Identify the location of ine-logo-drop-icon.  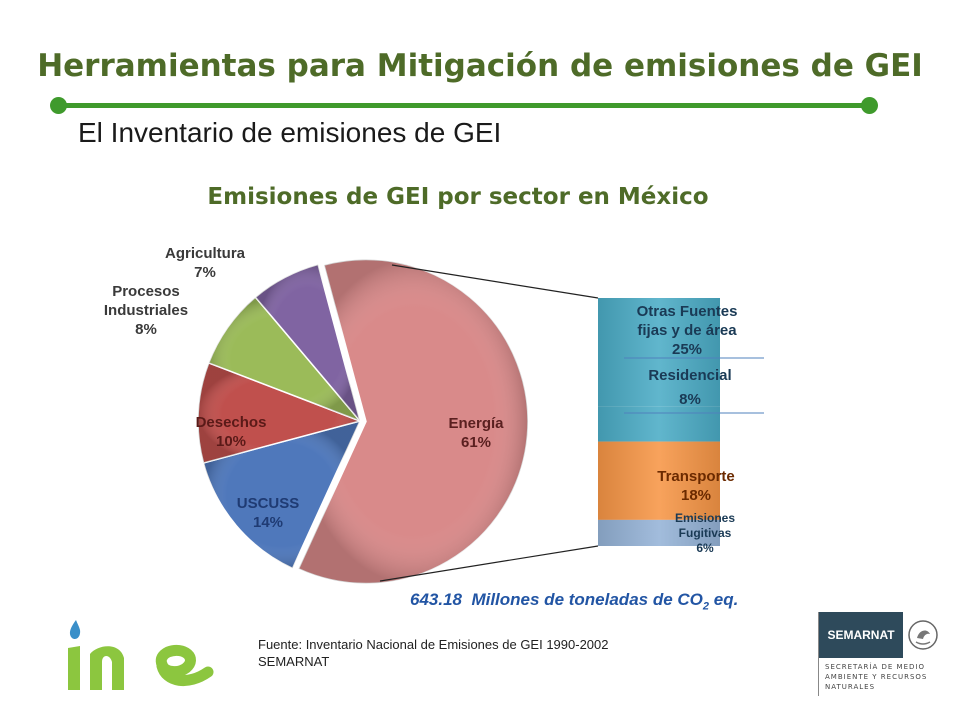
(75, 630).